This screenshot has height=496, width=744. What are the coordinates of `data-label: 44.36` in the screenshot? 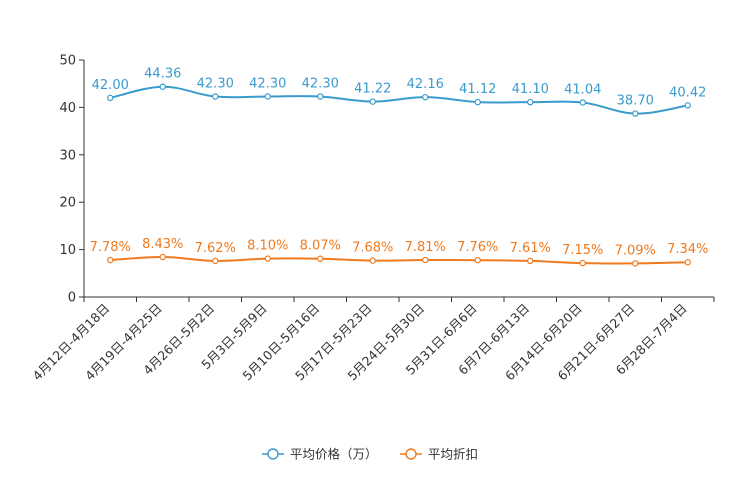 It's located at (162, 74).